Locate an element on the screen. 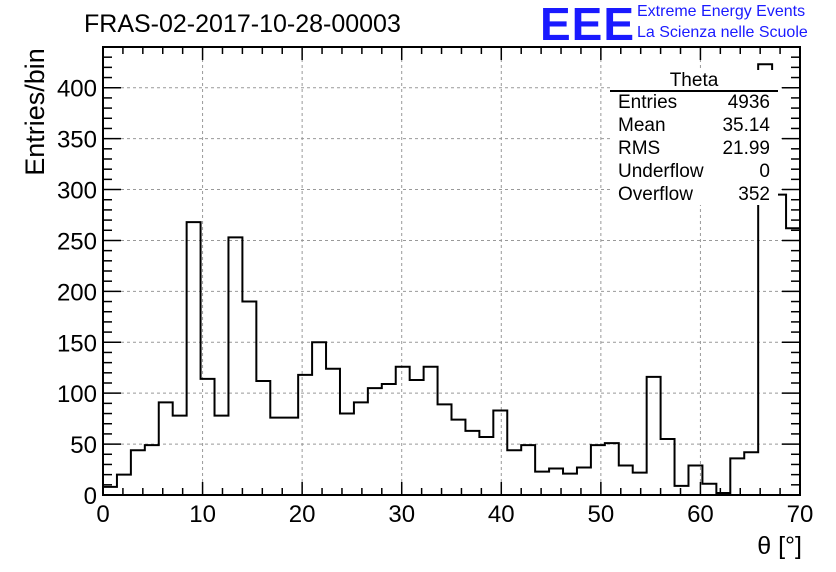 This screenshot has height=572, width=836. y-tick-label: 200 is located at coordinates (77, 292).